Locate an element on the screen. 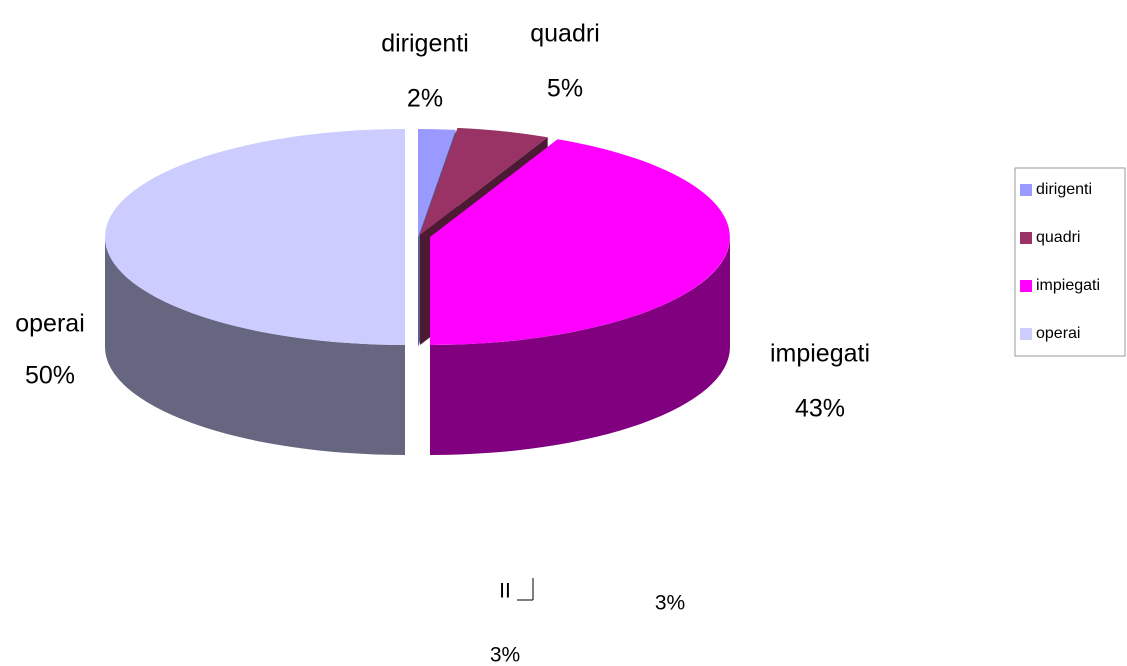 The width and height of the screenshot is (1127, 666). slice-value-label: 2% is located at coordinates (425, 99).